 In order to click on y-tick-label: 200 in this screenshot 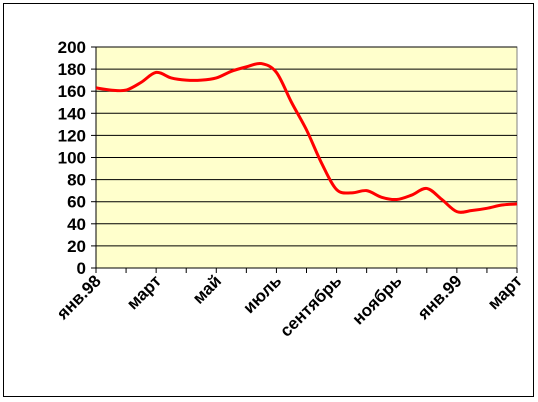, I will do `click(72, 47)`.